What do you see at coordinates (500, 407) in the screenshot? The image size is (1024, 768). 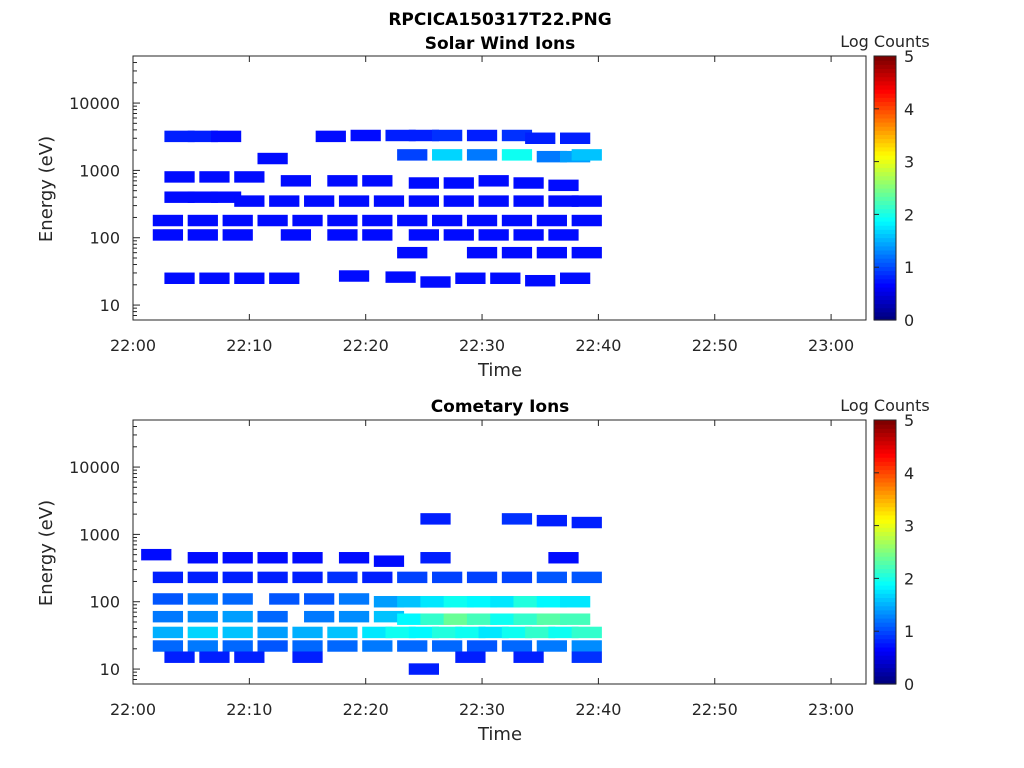 I see `cometary-panel-title: Cometary Ions` at bounding box center [500, 407].